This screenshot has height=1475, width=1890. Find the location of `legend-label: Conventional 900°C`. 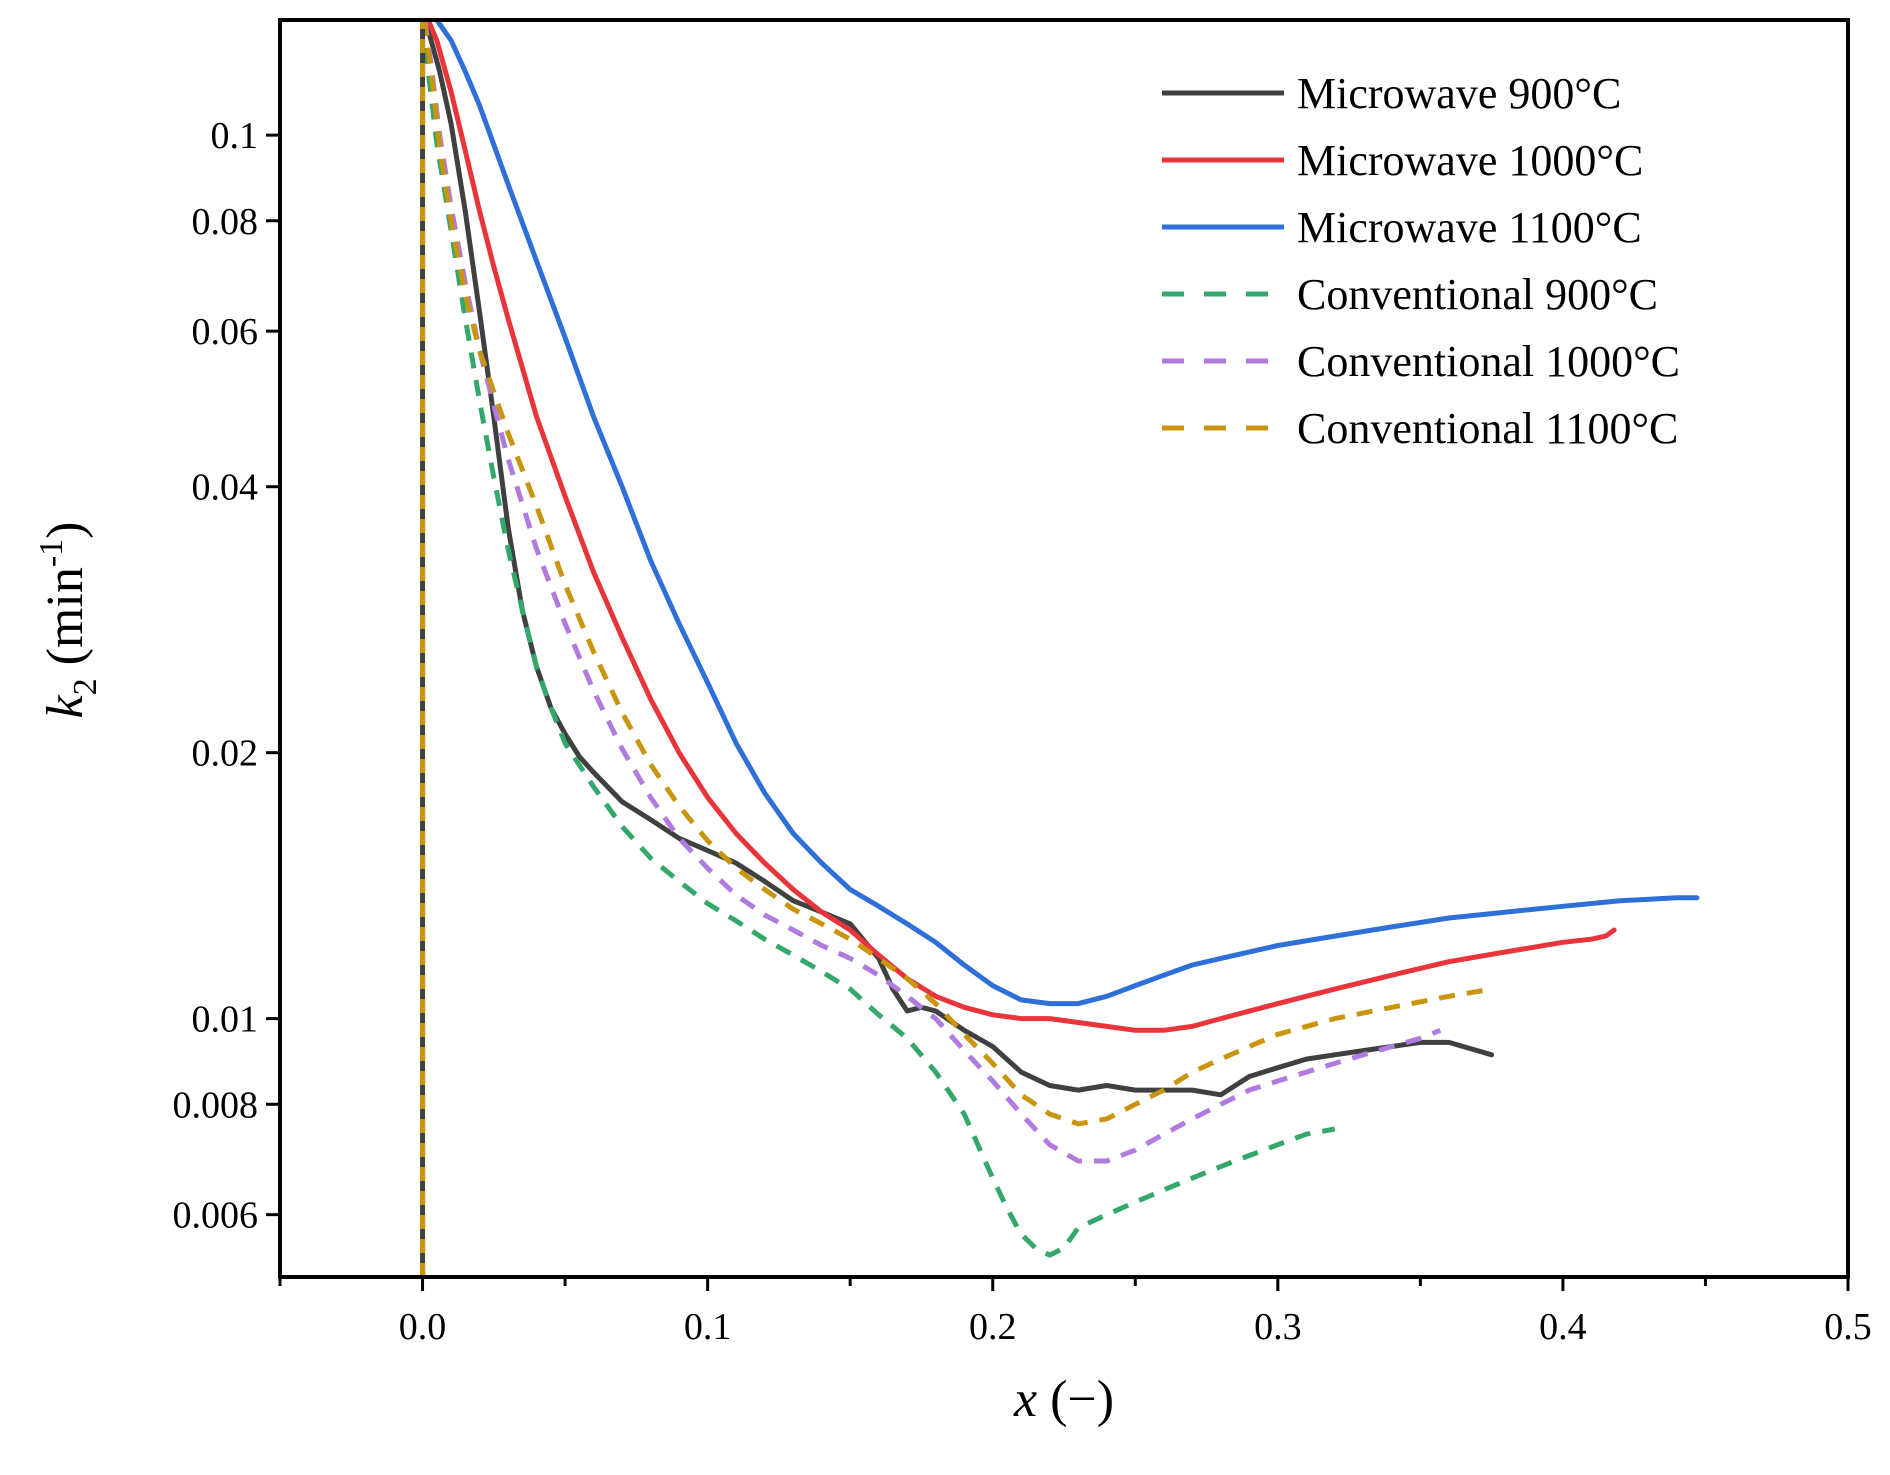

legend-label: Conventional 900°C is located at coordinates (1477, 294).